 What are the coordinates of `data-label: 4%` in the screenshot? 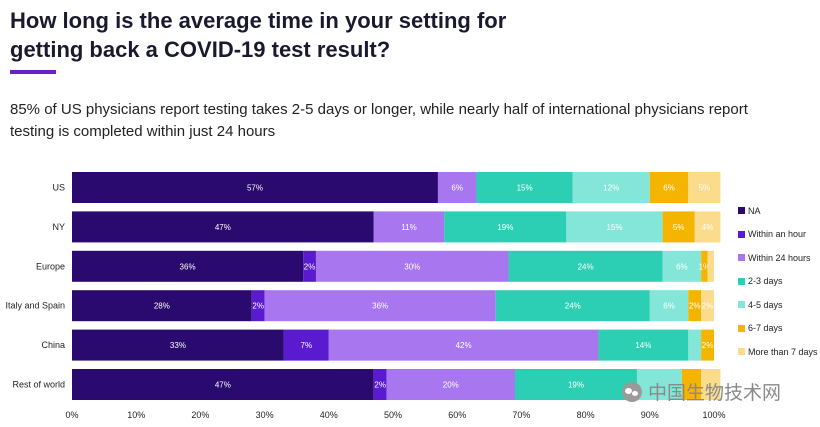 It's located at (708, 227).